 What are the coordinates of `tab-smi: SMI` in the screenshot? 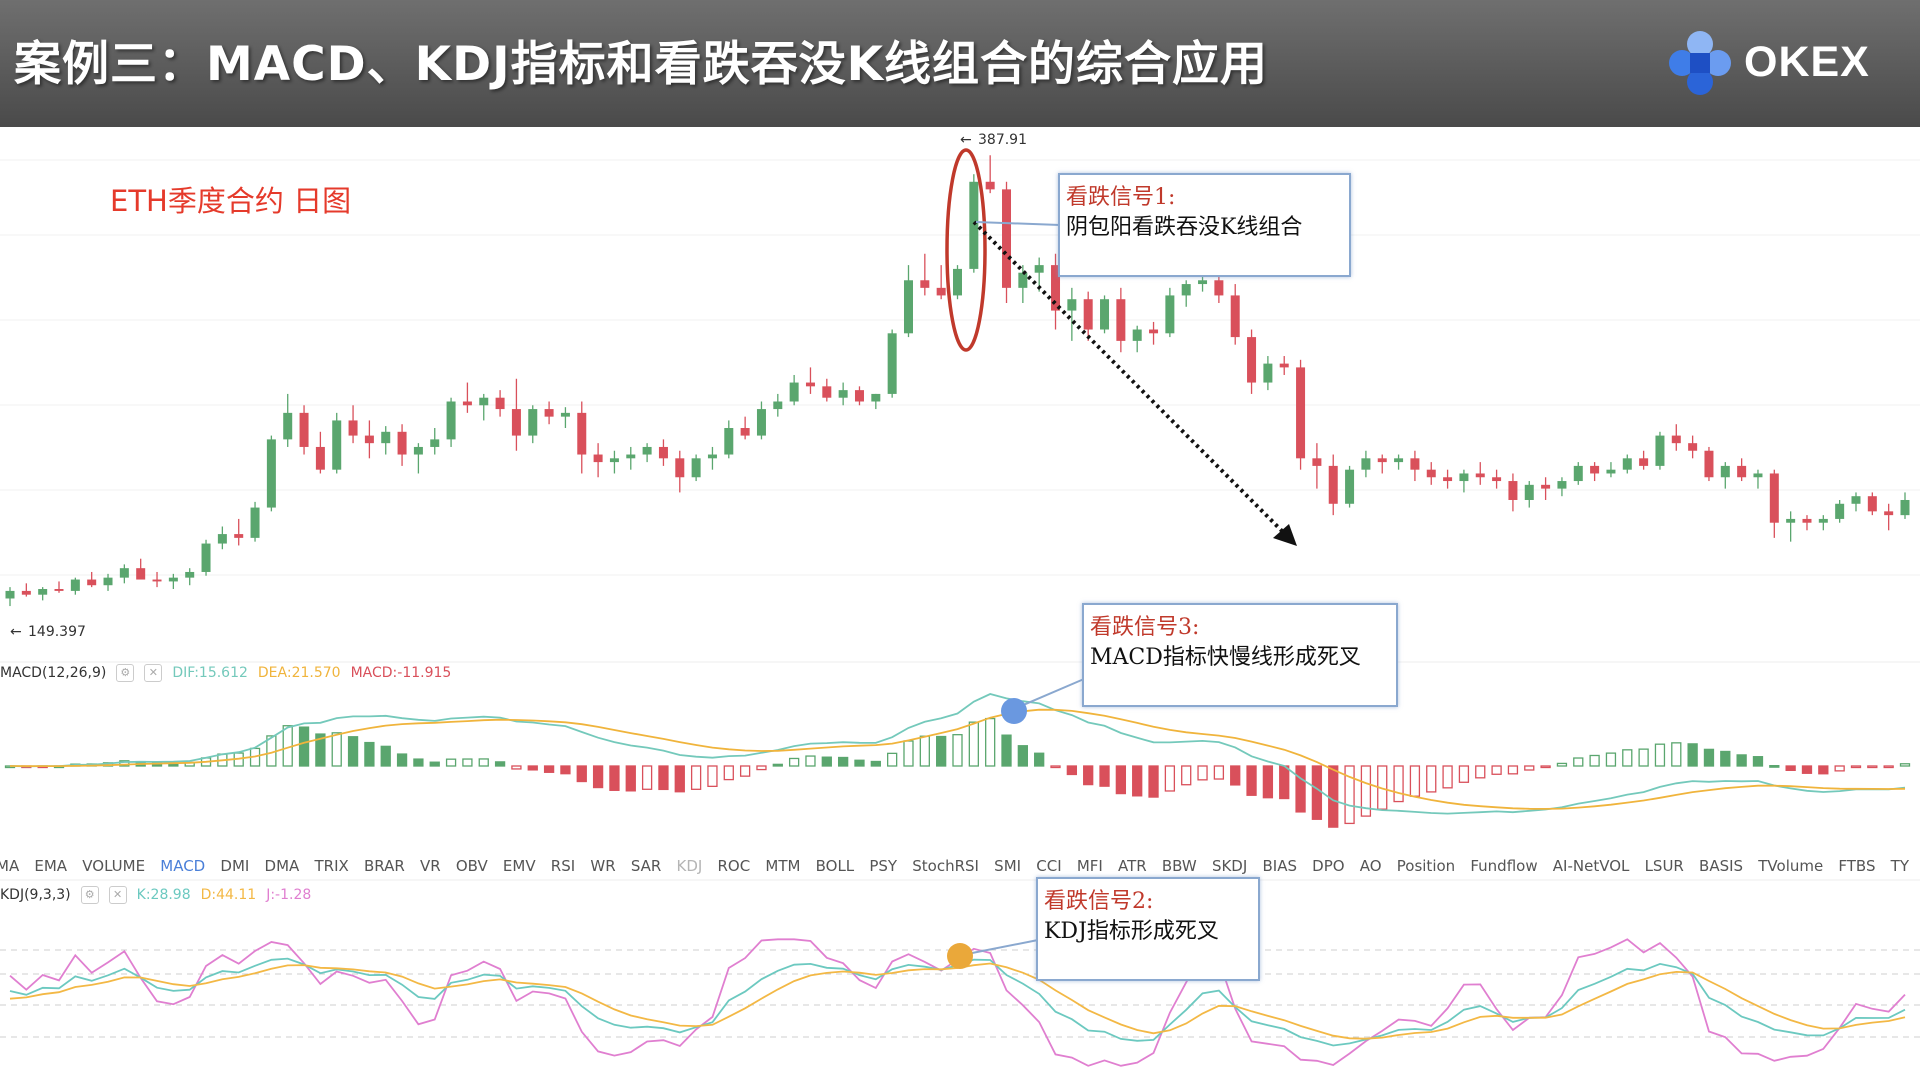 It's located at (1008, 866).